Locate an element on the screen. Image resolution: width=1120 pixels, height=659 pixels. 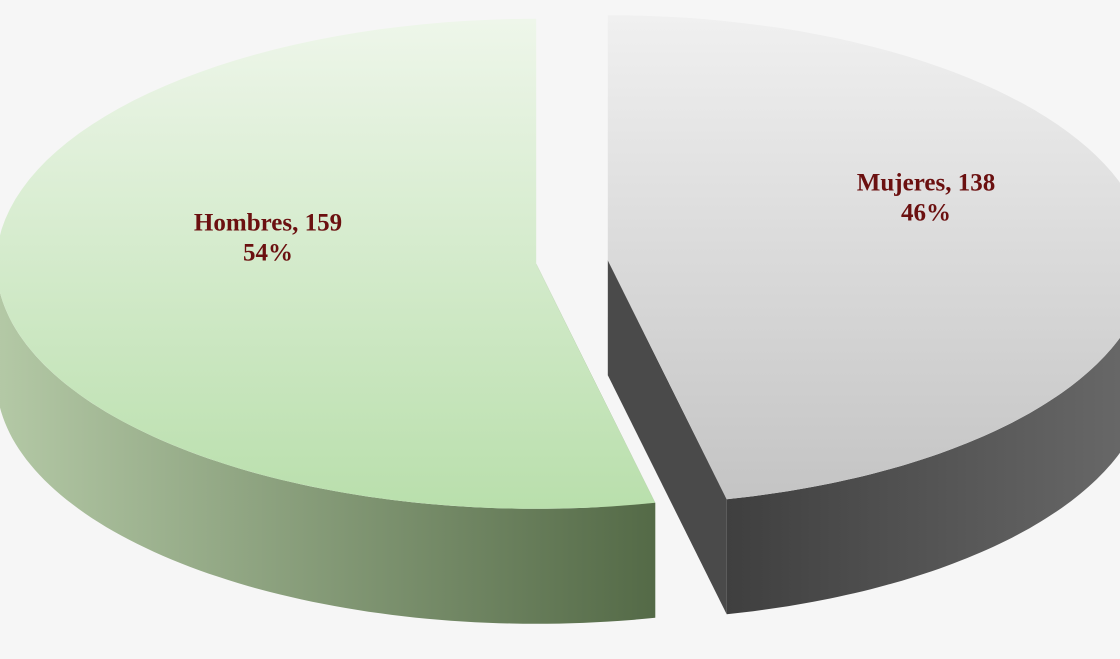
slice-side is located at coordinates (923, 476).